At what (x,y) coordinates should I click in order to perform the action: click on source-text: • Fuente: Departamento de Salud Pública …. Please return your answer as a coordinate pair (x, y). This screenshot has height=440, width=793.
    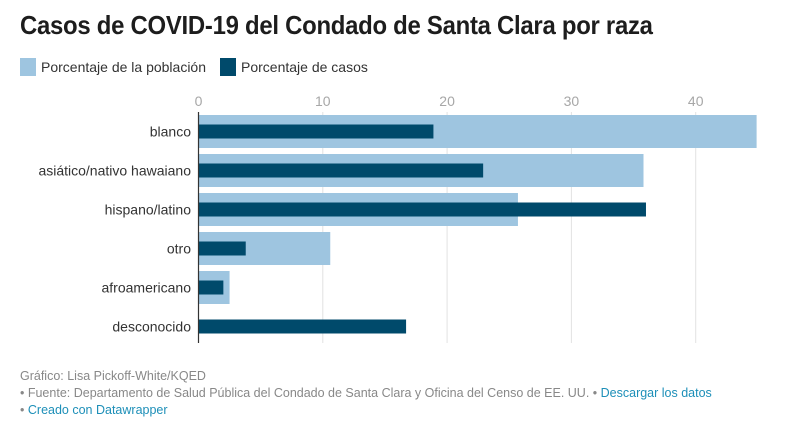
    Looking at the image, I should click on (309, 393).